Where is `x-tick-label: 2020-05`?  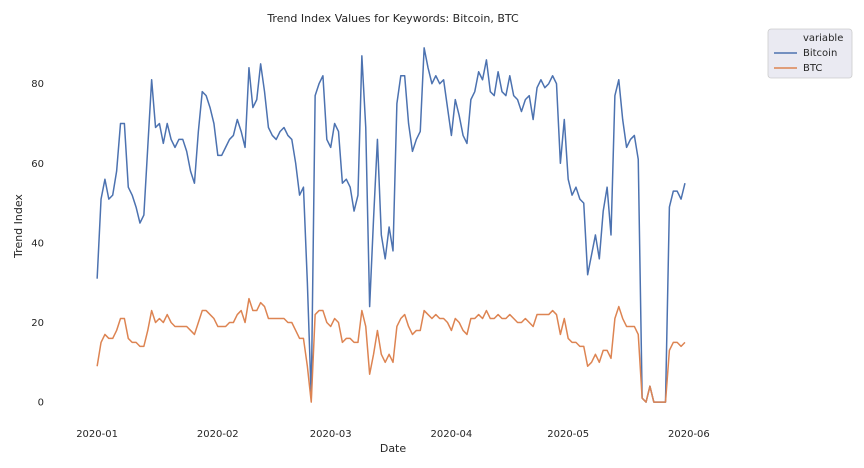 x-tick-label: 2020-05 is located at coordinates (568, 434).